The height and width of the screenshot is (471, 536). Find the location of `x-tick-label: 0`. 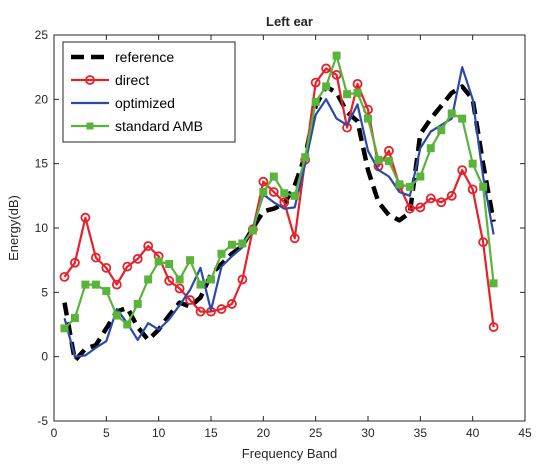

x-tick-label: 0 is located at coordinates (54, 433).